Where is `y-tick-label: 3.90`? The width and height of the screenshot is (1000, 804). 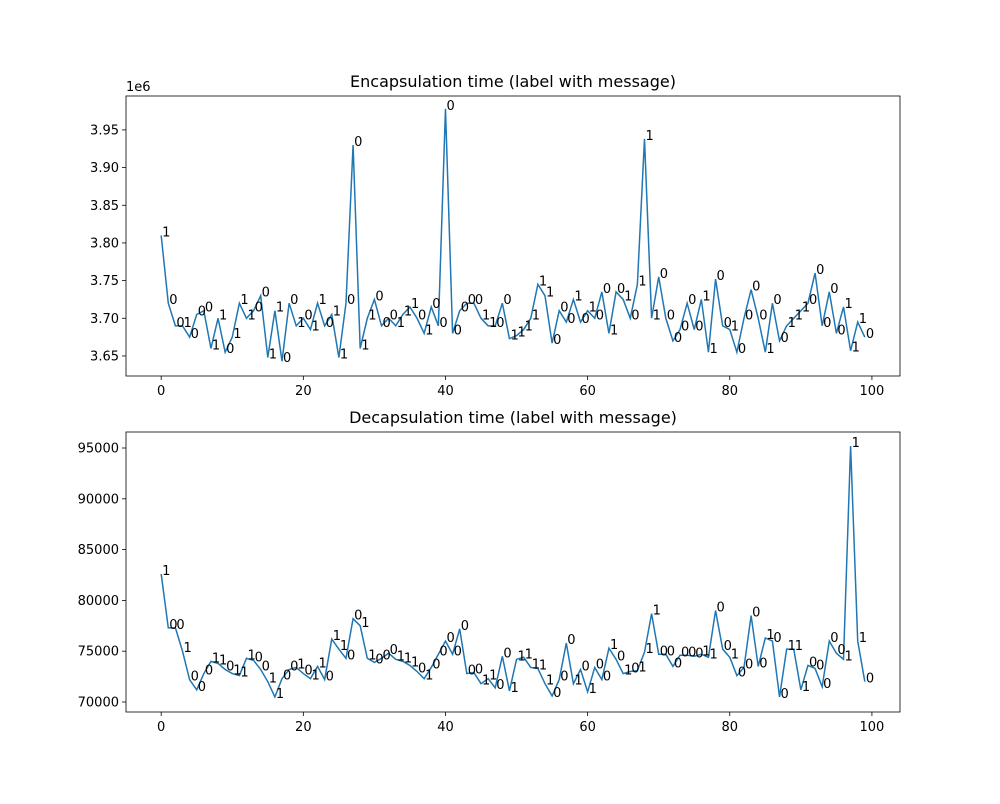
y-tick-label: 3.90 is located at coordinates (104, 168).